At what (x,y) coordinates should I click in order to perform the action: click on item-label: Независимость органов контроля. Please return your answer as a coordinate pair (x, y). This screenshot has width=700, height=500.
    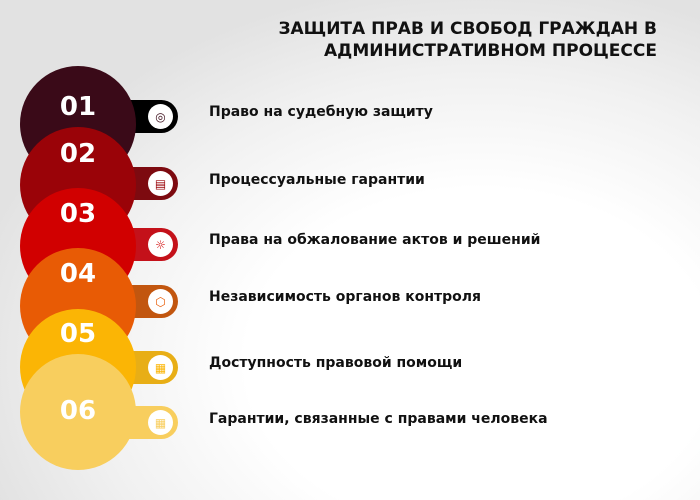
    Looking at the image, I should click on (345, 297).